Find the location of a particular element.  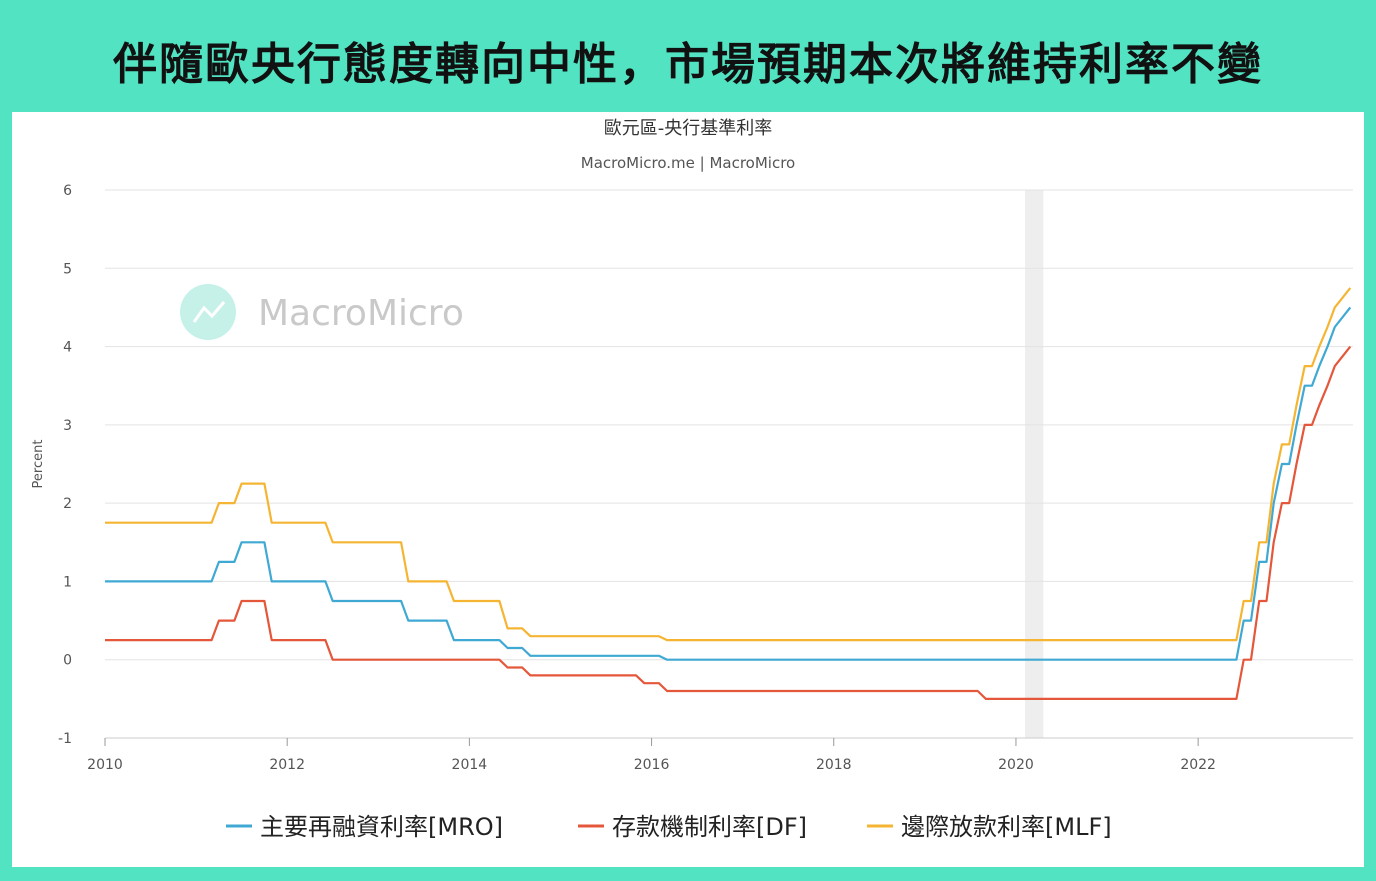

legend-label: 邊際放款利率[MLF] is located at coordinates (1006, 827).